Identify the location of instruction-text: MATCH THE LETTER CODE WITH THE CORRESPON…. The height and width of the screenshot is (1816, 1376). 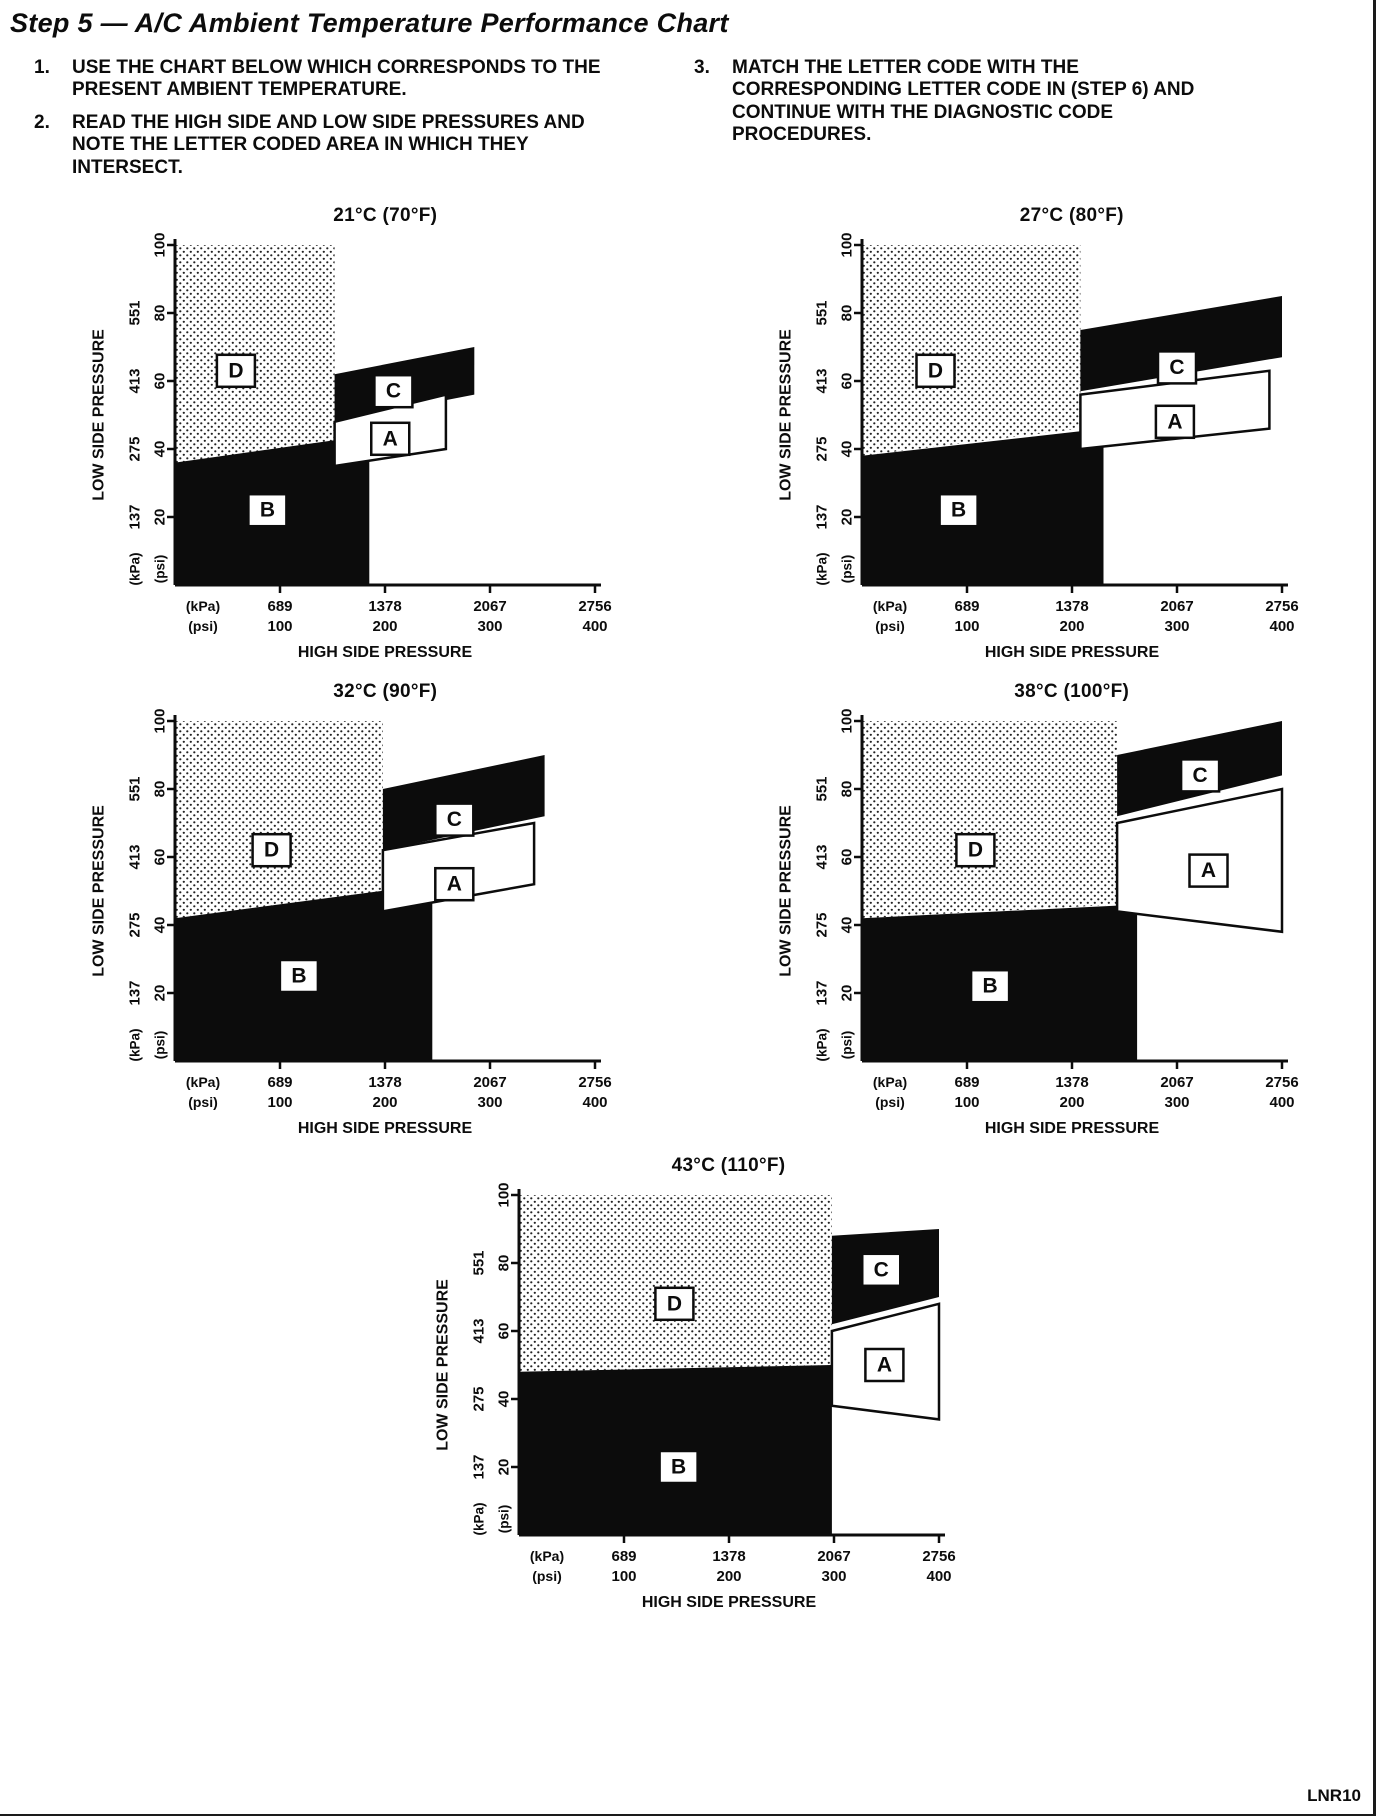
(963, 101).